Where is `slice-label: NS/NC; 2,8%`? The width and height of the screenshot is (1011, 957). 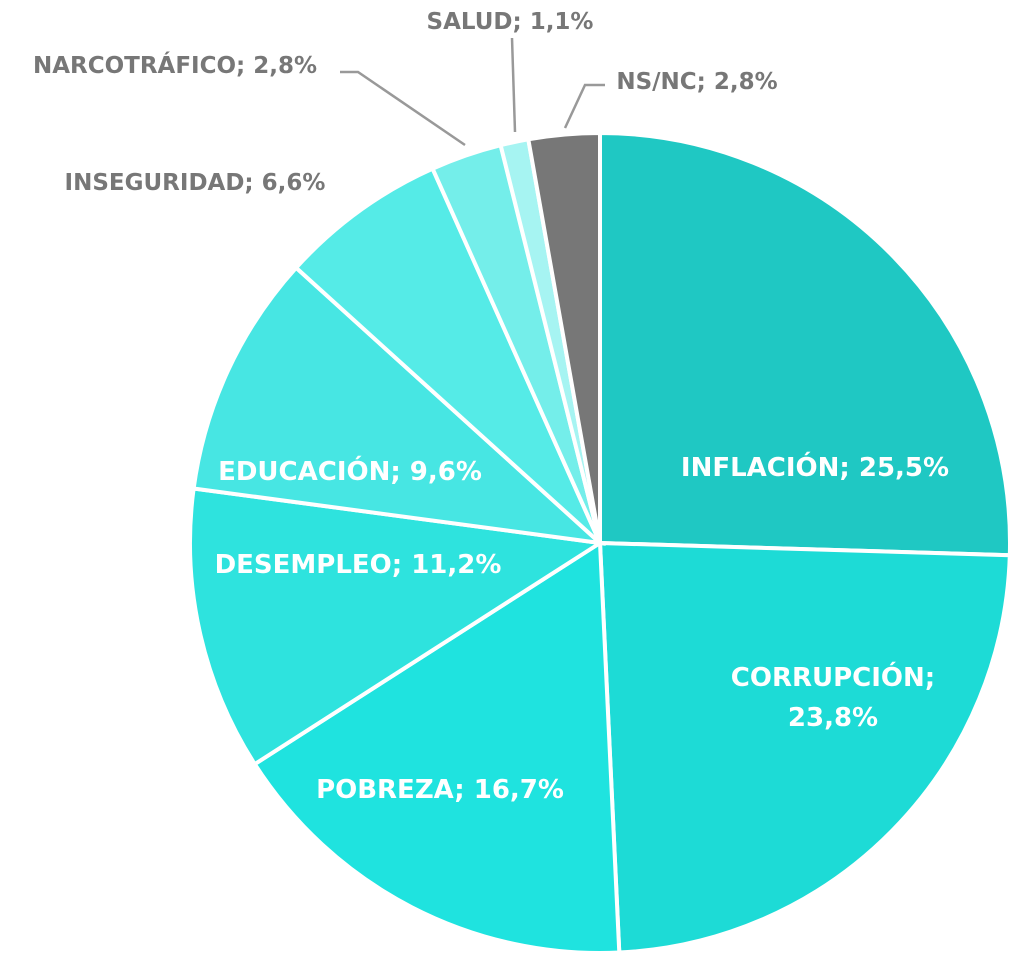 slice-label: NS/NC; 2,8% is located at coordinates (696, 82).